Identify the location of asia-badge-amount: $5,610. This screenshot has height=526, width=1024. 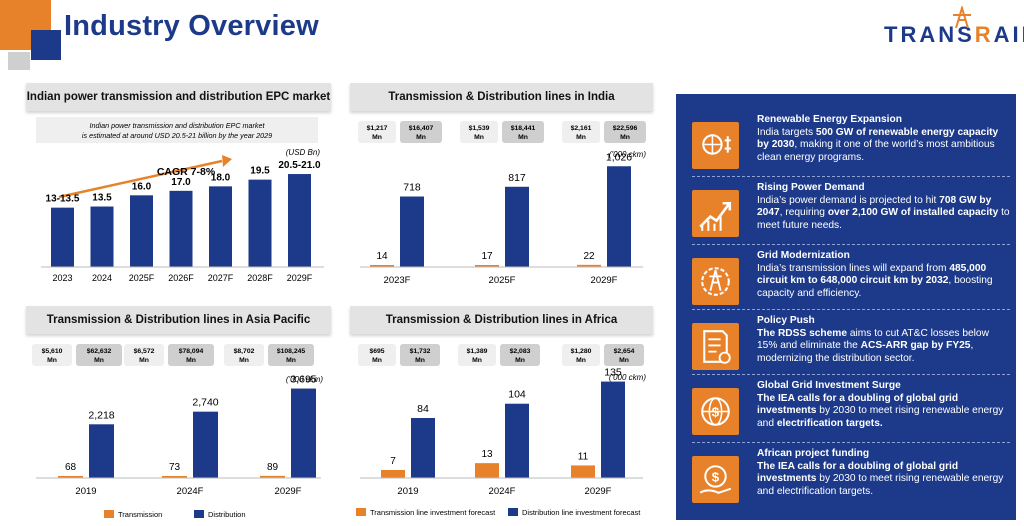
(52, 351).